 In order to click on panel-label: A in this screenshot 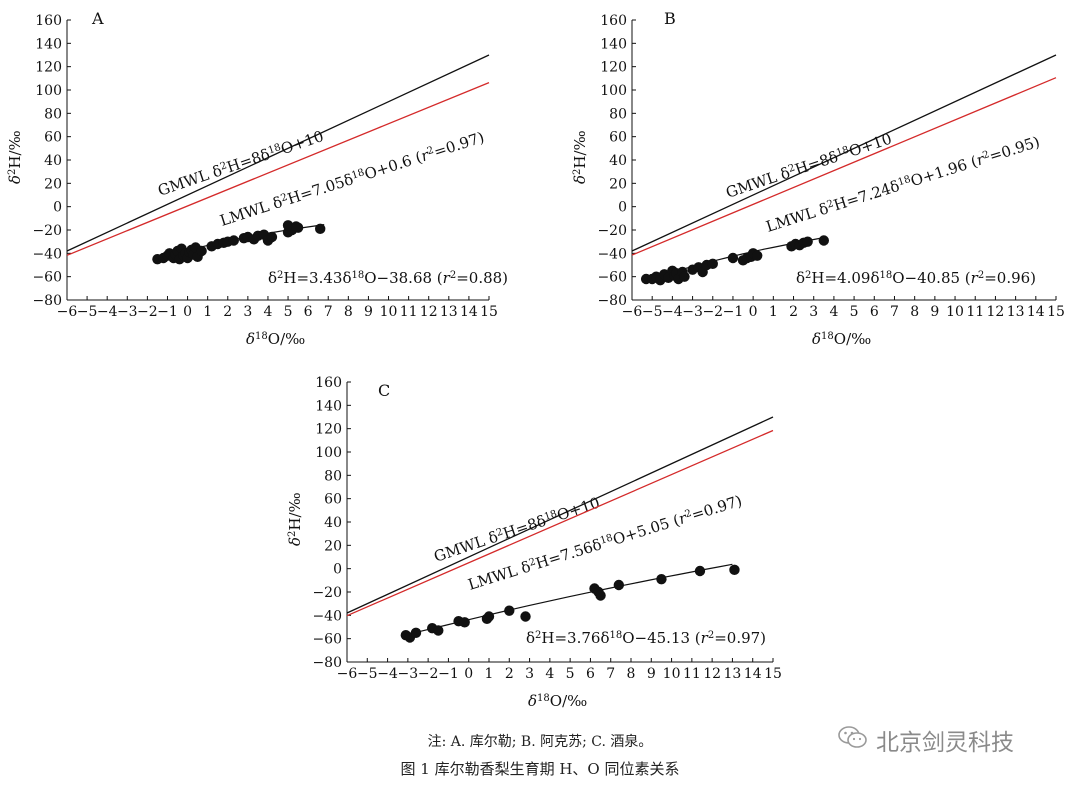, I will do `click(97, 18)`.